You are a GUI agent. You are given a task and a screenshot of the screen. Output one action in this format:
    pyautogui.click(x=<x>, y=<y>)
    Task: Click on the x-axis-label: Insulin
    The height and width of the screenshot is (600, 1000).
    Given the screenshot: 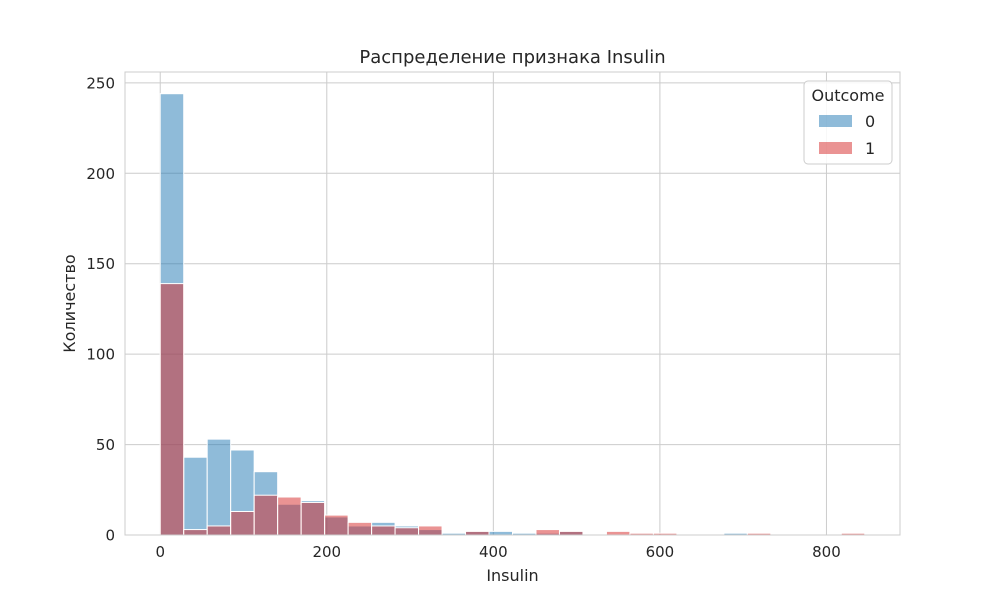 What is the action you would take?
    pyautogui.click(x=512, y=575)
    